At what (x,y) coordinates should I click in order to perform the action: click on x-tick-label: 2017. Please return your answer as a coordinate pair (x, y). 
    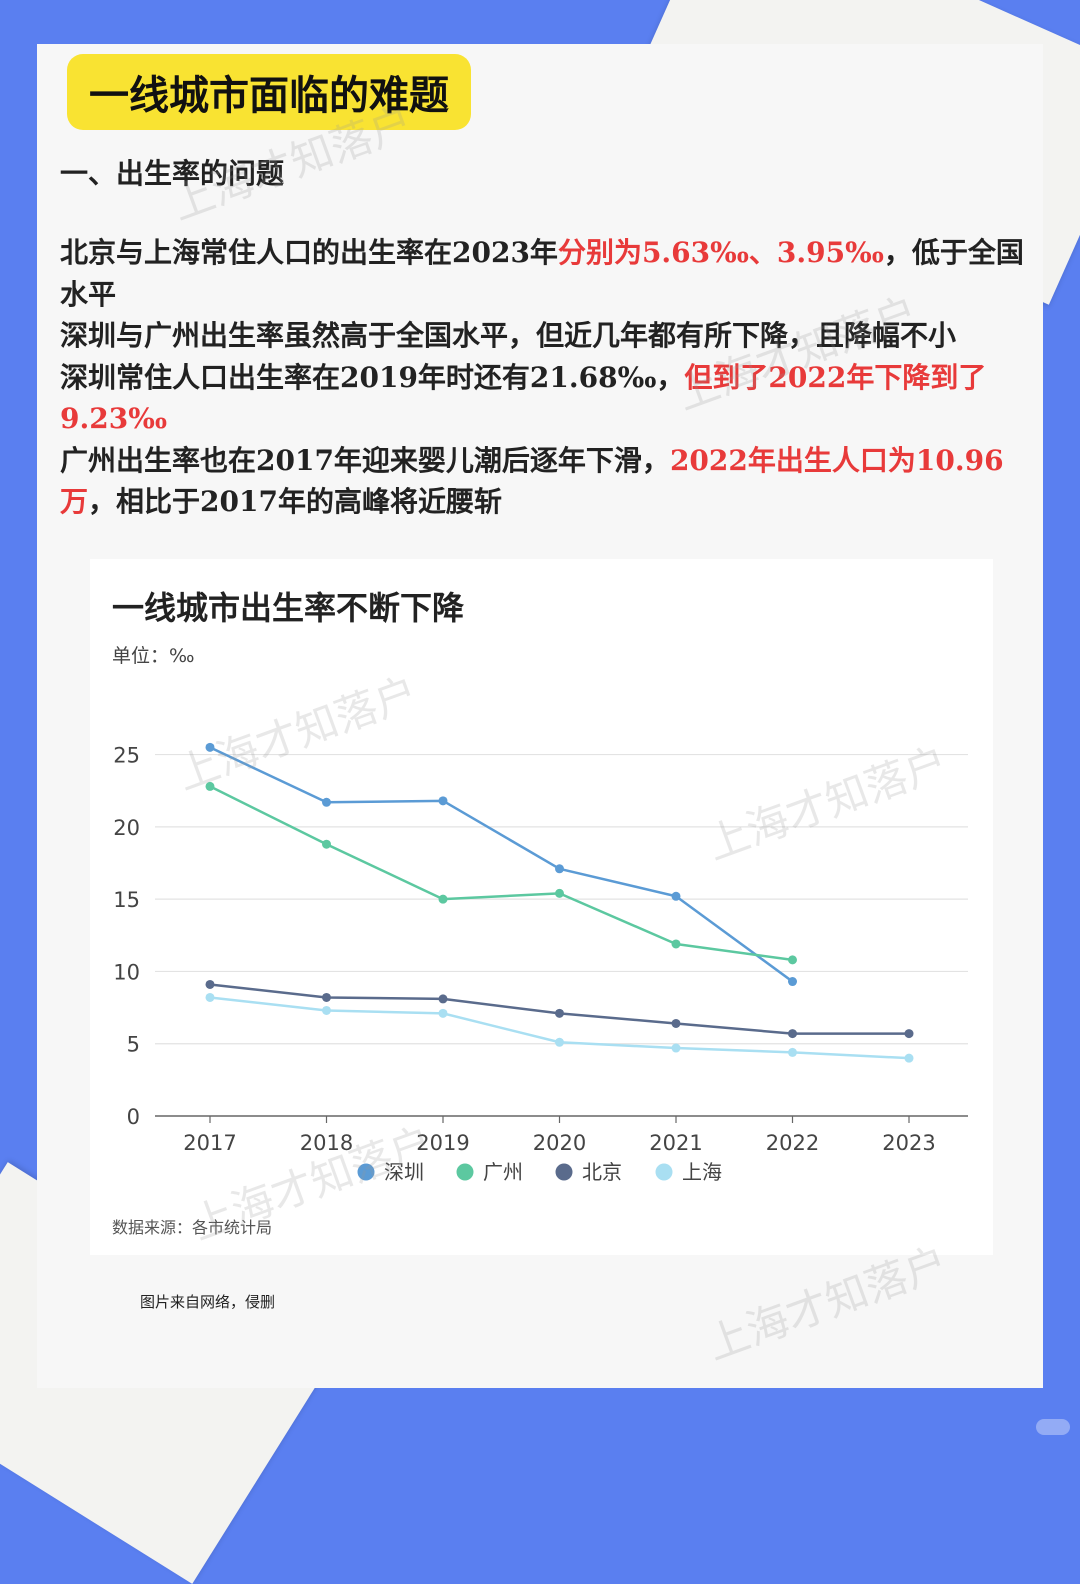
    Looking at the image, I should click on (209, 1143).